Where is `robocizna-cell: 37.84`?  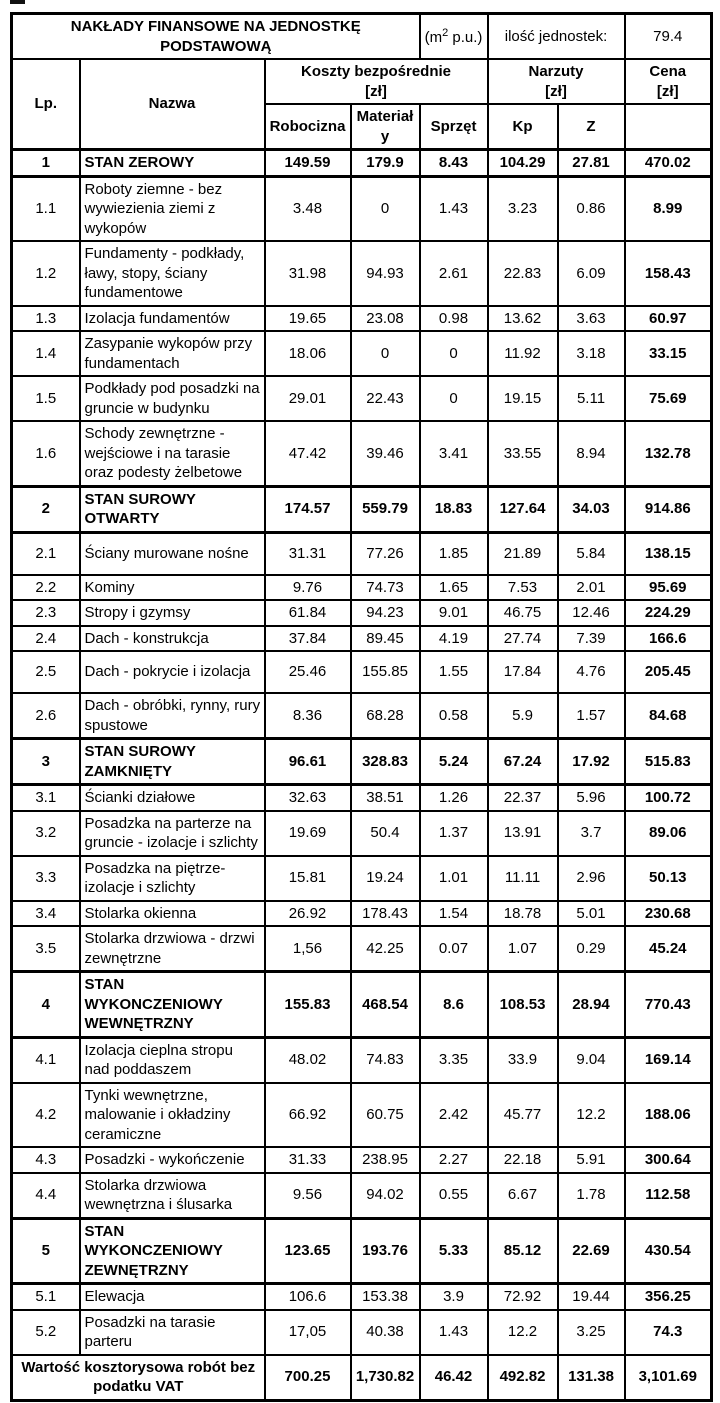 robocizna-cell: 37.84 is located at coordinates (307, 638).